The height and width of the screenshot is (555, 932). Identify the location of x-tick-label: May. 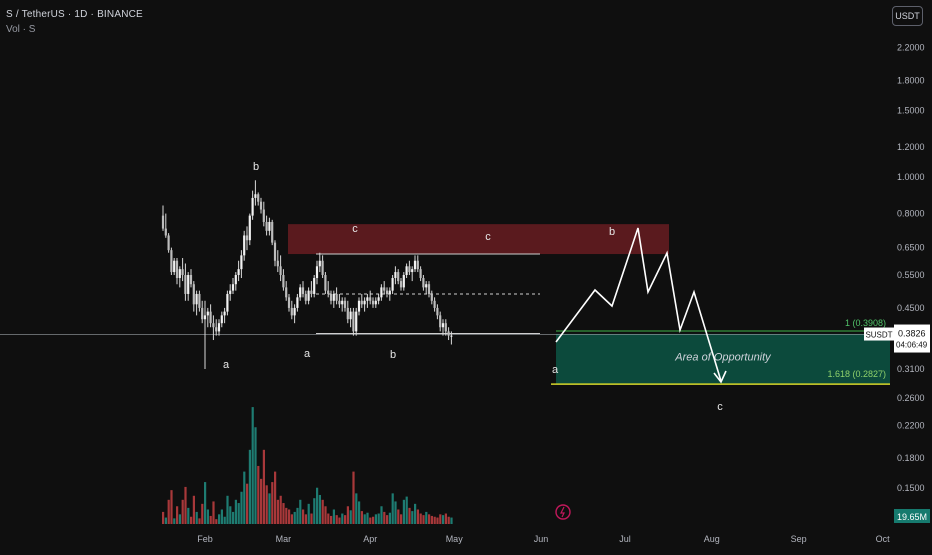
(455, 539).